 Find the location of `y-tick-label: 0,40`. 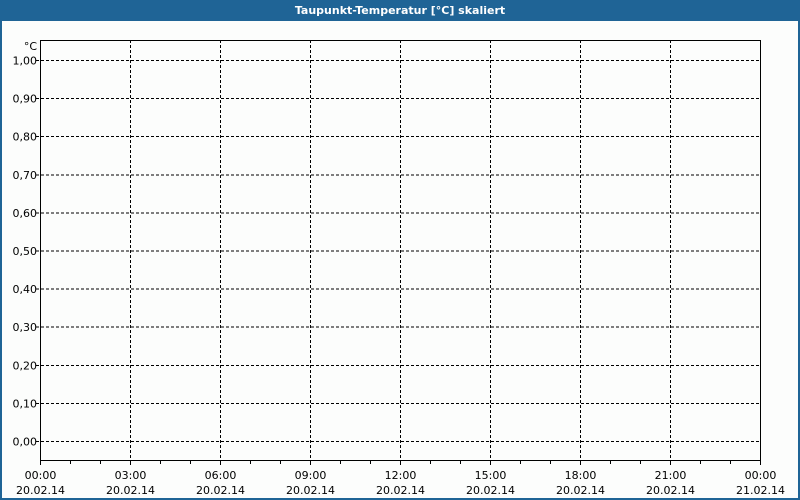

y-tick-label: 0,40 is located at coordinates (25, 289).